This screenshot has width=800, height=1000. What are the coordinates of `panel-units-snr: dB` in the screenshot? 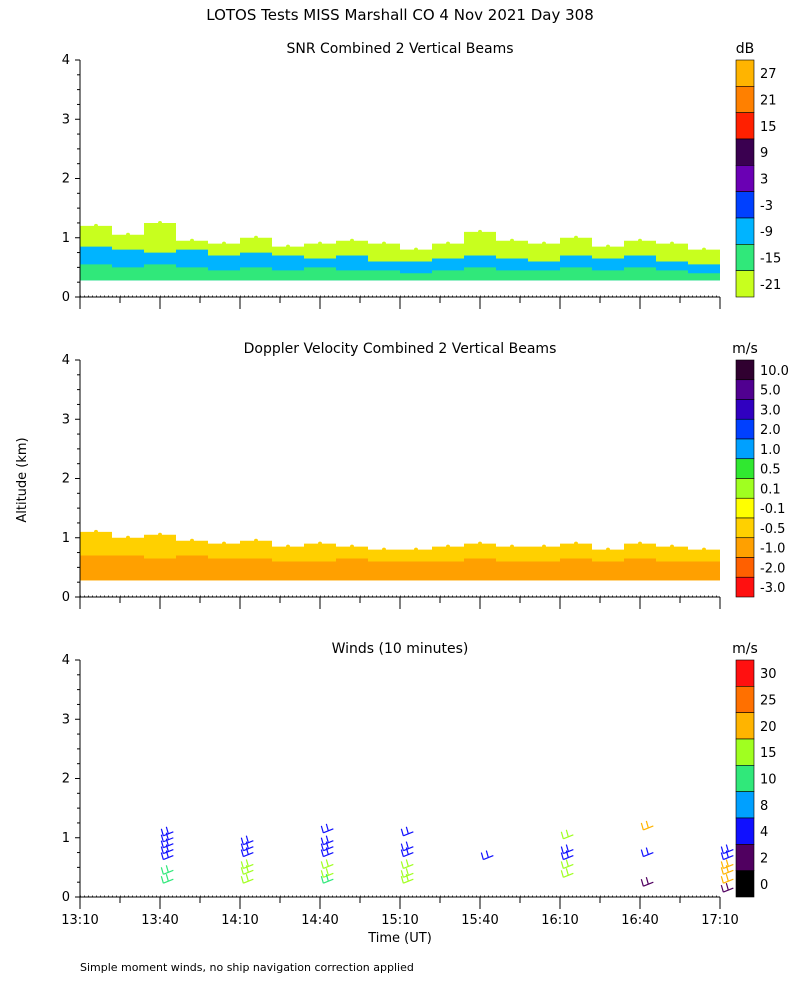 It's located at (745, 49).